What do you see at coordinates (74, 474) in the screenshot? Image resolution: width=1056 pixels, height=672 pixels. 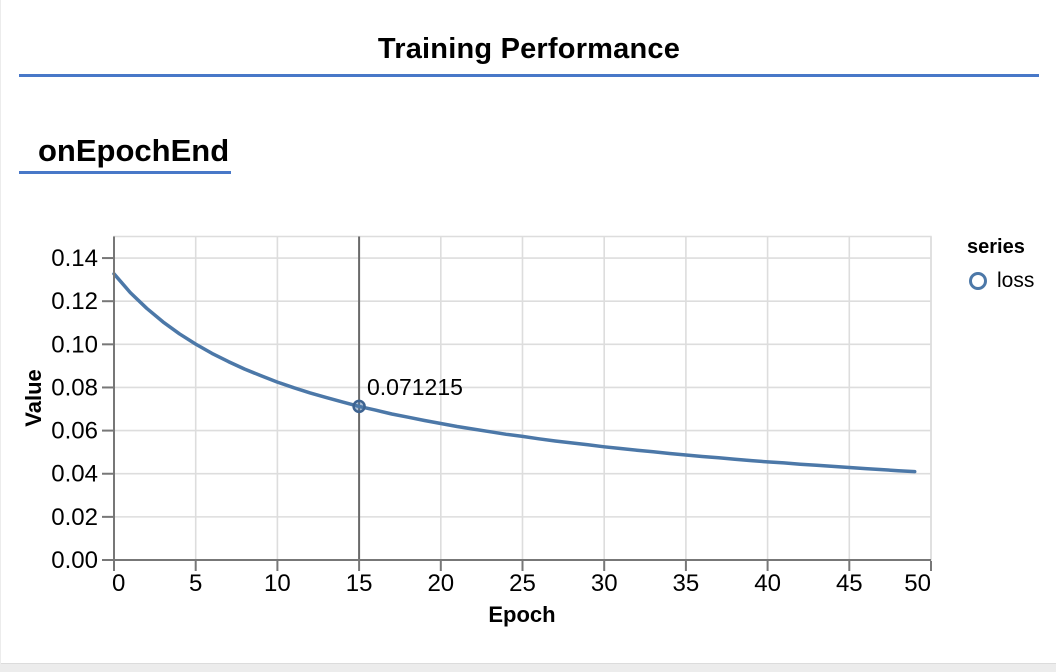 I see `y-tick-label: 0.04` at bounding box center [74, 474].